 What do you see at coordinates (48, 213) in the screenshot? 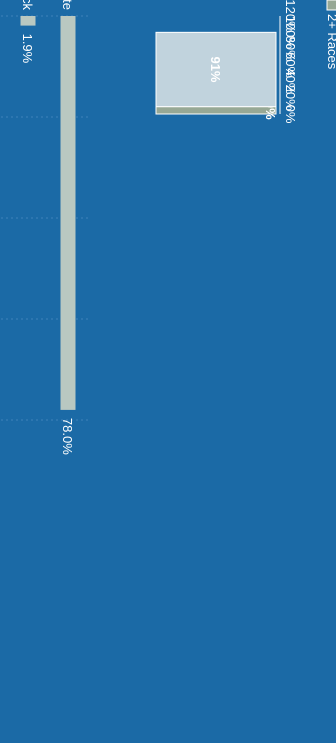
I see `bars` at bounding box center [48, 213].